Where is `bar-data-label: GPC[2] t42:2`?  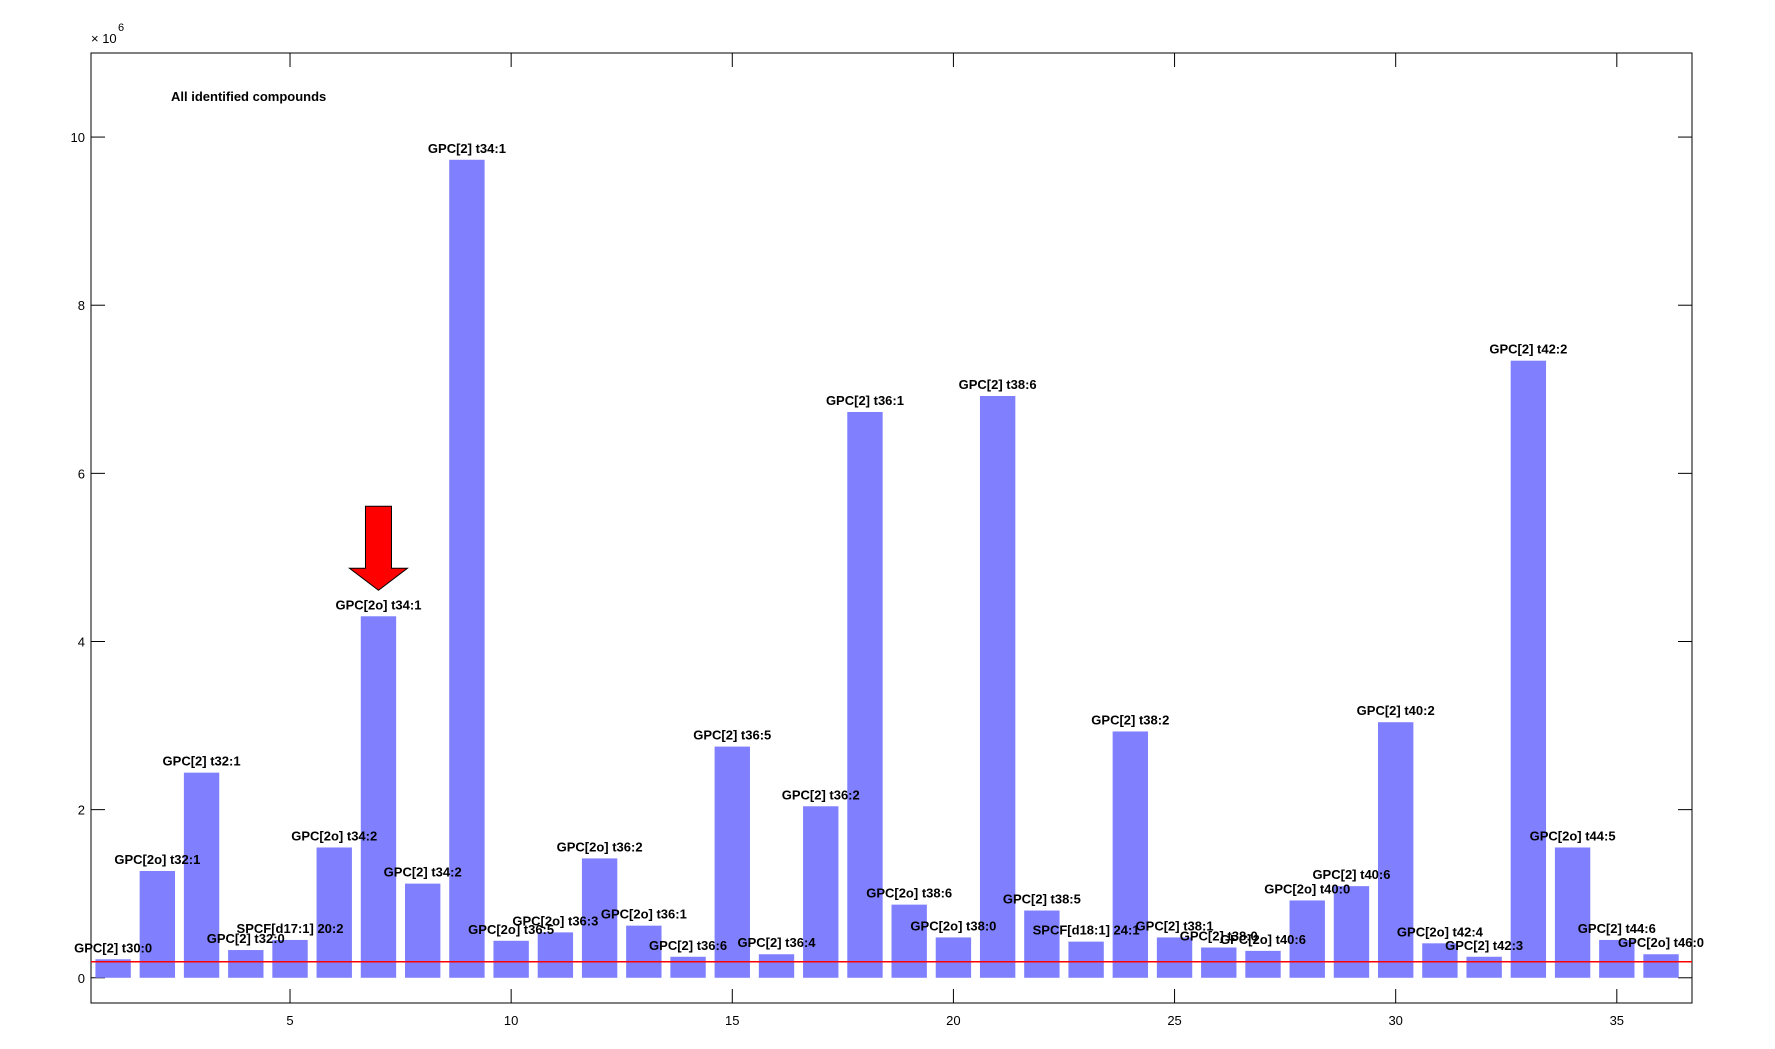
bar-data-label: GPC[2] t42:2 is located at coordinates (1528, 349).